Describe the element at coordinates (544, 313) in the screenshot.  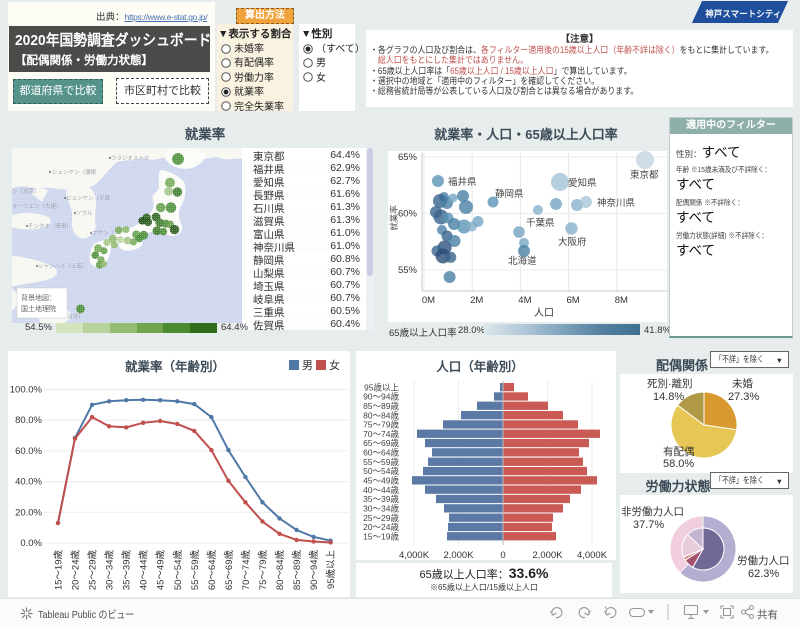
I see `svg-text: 人口` at that location.